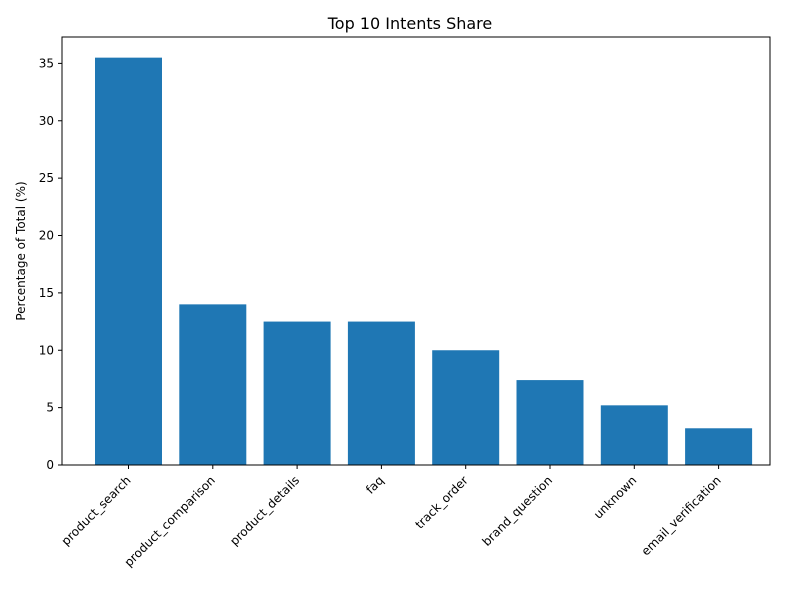 This screenshot has height=600, width=800. Describe the element at coordinates (381, 393) in the screenshot. I see `bar-faq` at that location.